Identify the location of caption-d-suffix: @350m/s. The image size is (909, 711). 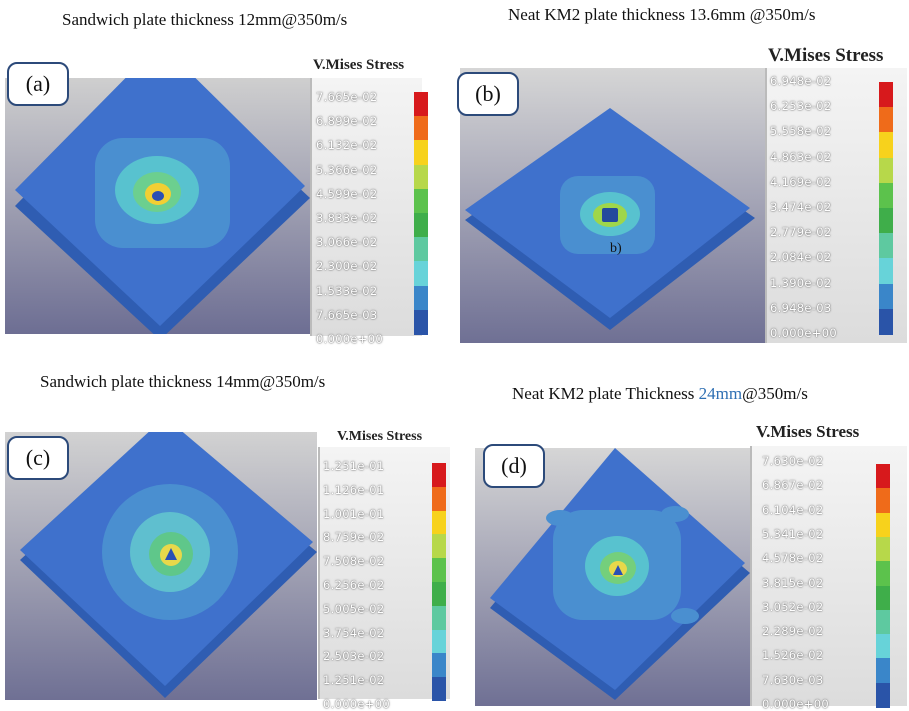
(775, 393).